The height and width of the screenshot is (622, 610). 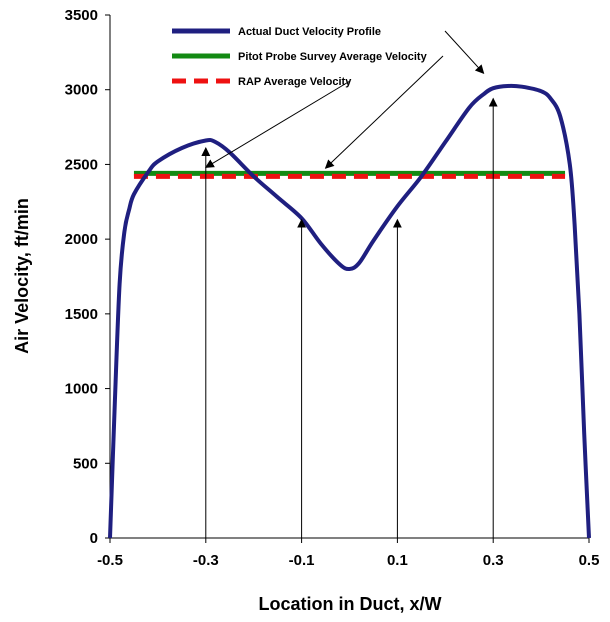 I want to click on y-tick-label: 2500, so click(x=81, y=164).